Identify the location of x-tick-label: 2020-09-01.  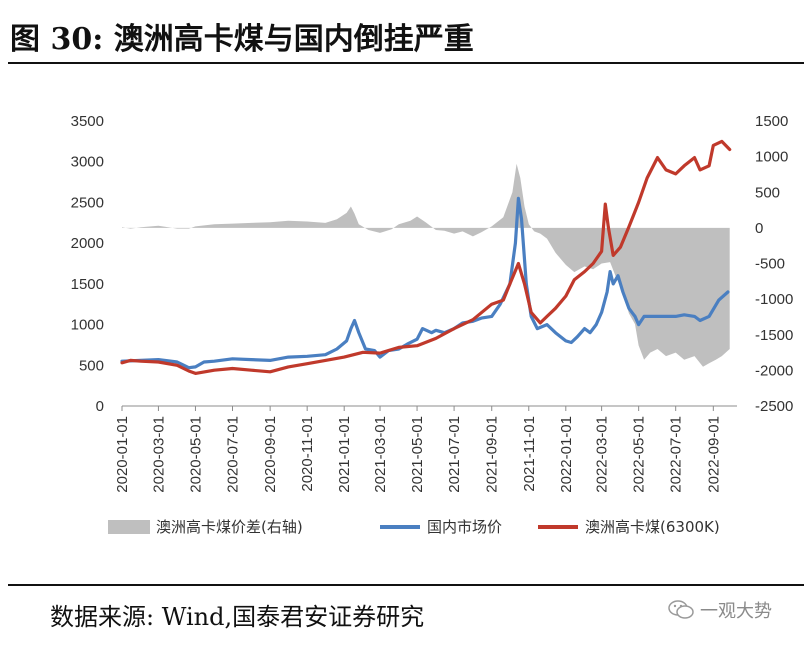
(270, 454).